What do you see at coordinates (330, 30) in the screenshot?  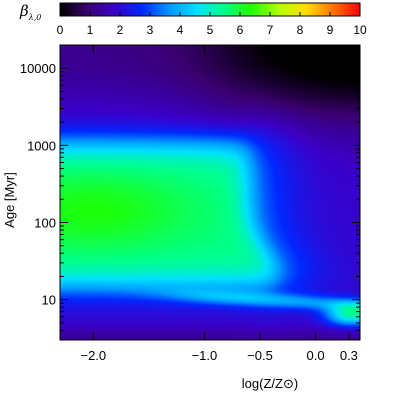 I see `colorbar-tick-label: 9` at bounding box center [330, 30].